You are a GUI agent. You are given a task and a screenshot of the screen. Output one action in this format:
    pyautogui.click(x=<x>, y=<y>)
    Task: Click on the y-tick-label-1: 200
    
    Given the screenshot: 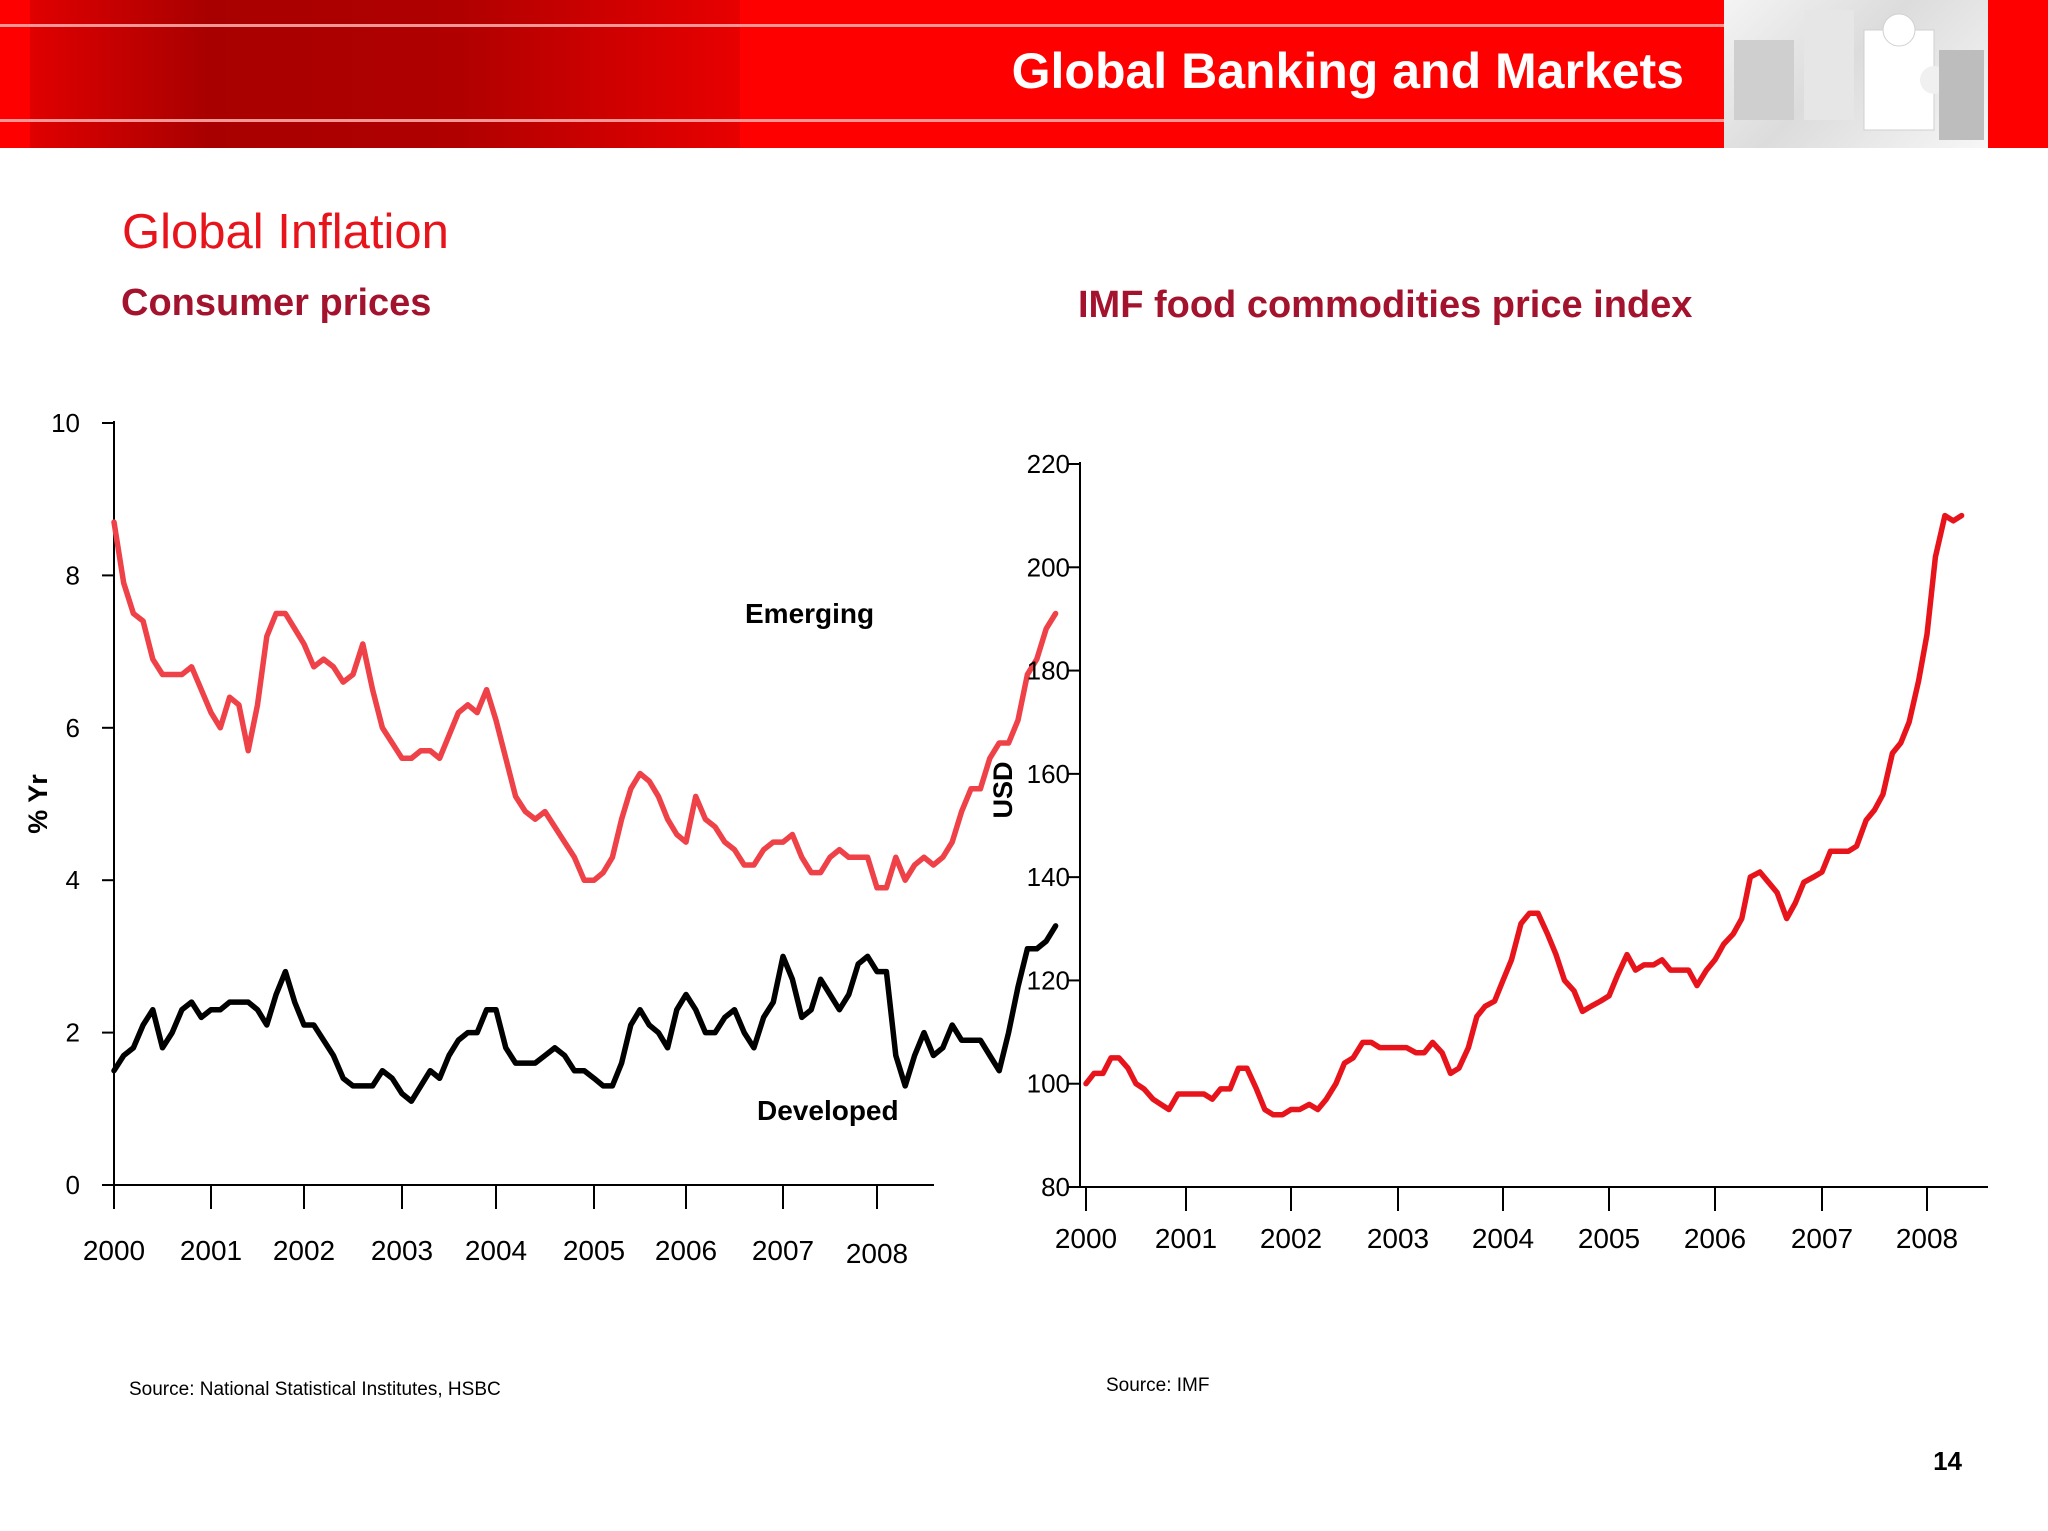 What is the action you would take?
    pyautogui.click(x=1048, y=567)
    